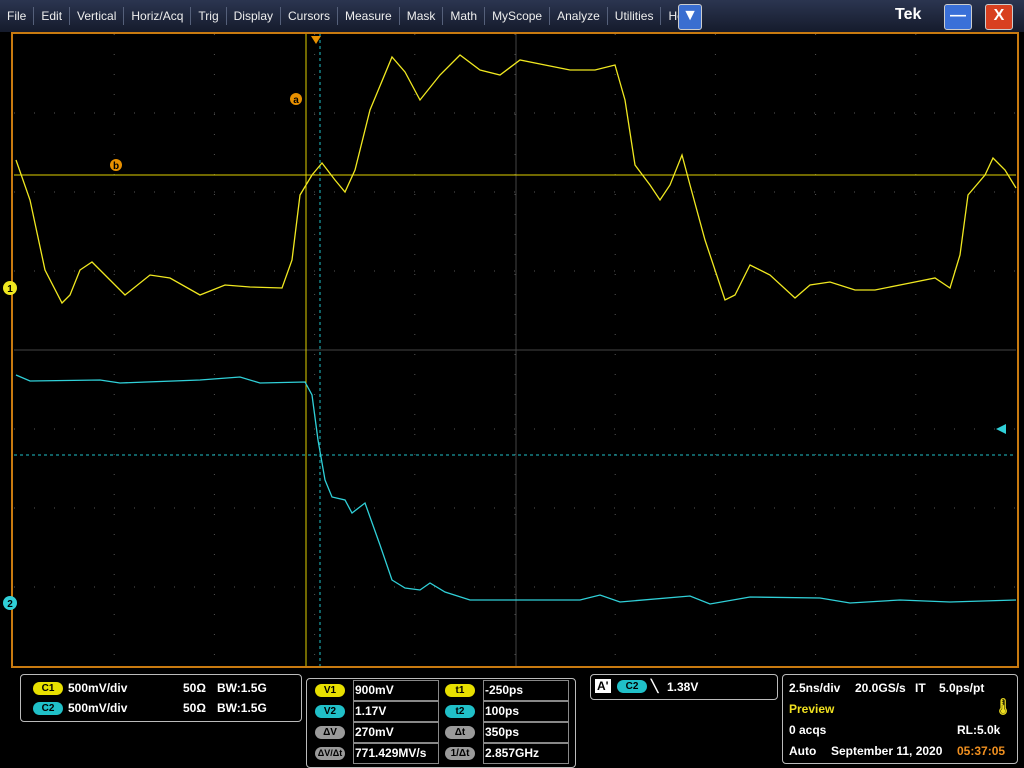 The image size is (1024, 768). I want to click on time: 05:37:05, so click(981, 751).